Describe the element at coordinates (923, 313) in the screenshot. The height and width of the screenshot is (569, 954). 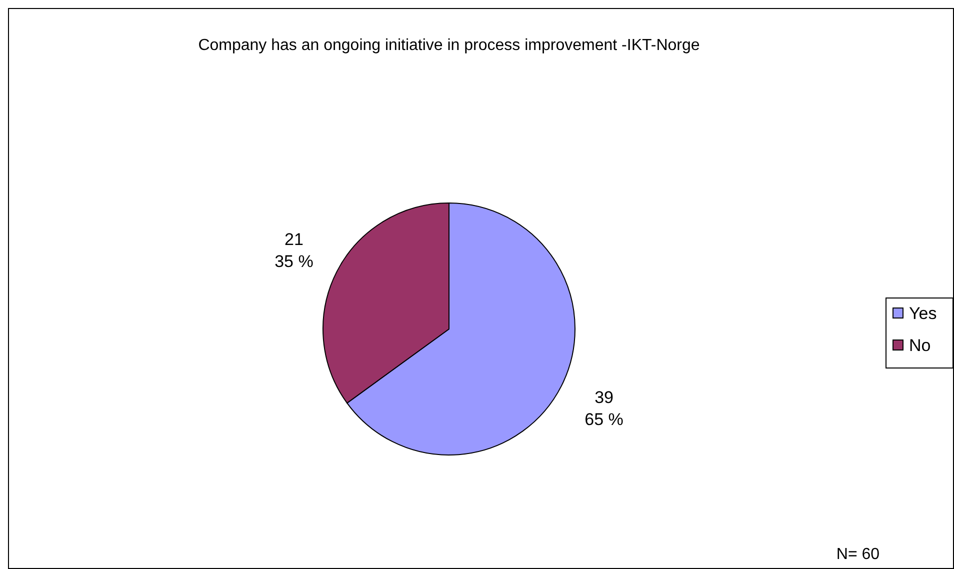
I see `legend-label: Yes` at that location.